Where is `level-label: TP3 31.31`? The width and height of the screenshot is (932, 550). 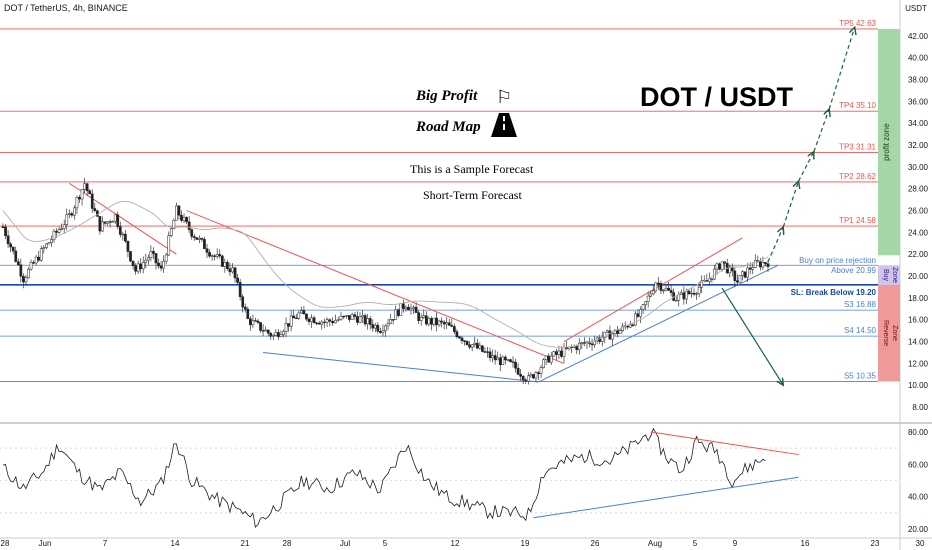 level-label: TP3 31.31 is located at coordinates (857, 147).